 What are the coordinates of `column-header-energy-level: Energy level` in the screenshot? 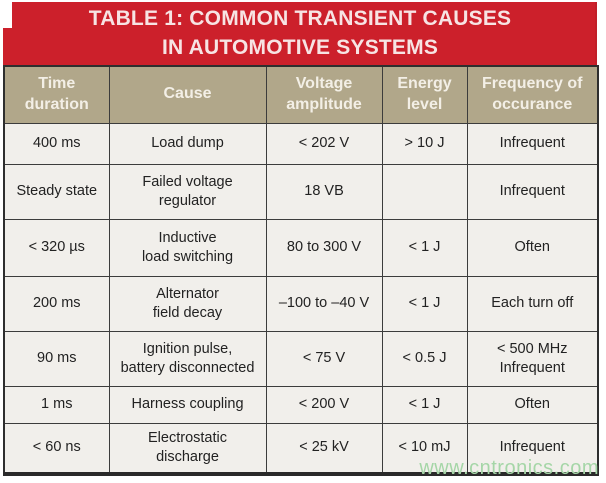 It's located at (424, 94).